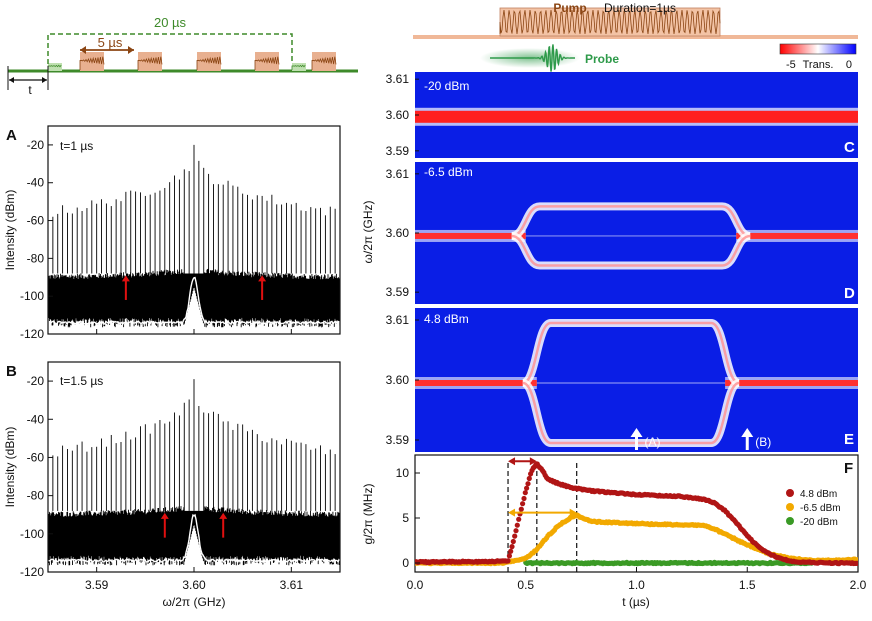 The height and width of the screenshot is (621, 872). I want to click on panel-f-legend: 4.8 dBm -6.5 dBm -20 dBm, so click(813, 508).